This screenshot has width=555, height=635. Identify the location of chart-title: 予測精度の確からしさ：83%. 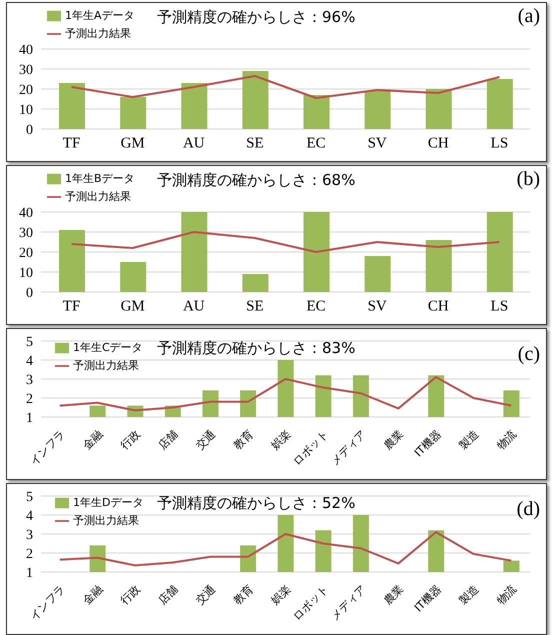
(256, 348).